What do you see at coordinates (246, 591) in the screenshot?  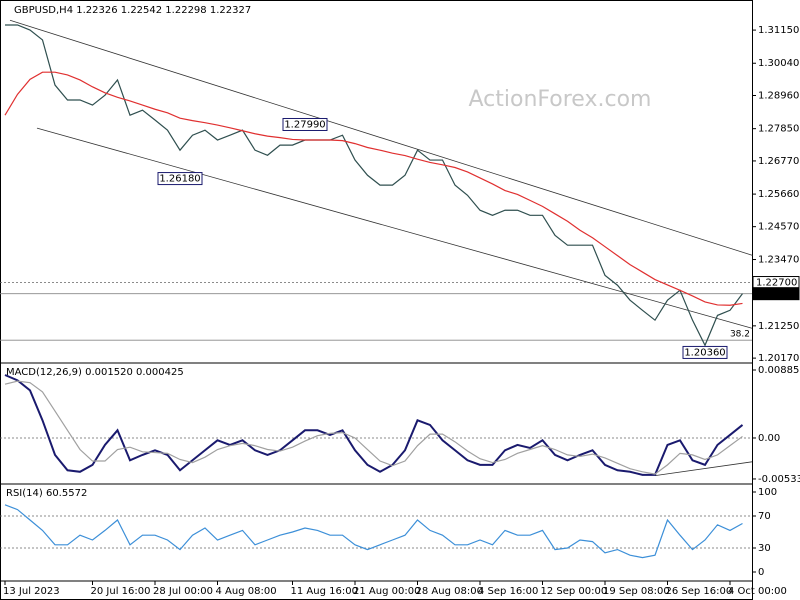 I see `x-tick-label: 4 Aug 08:00` at bounding box center [246, 591].